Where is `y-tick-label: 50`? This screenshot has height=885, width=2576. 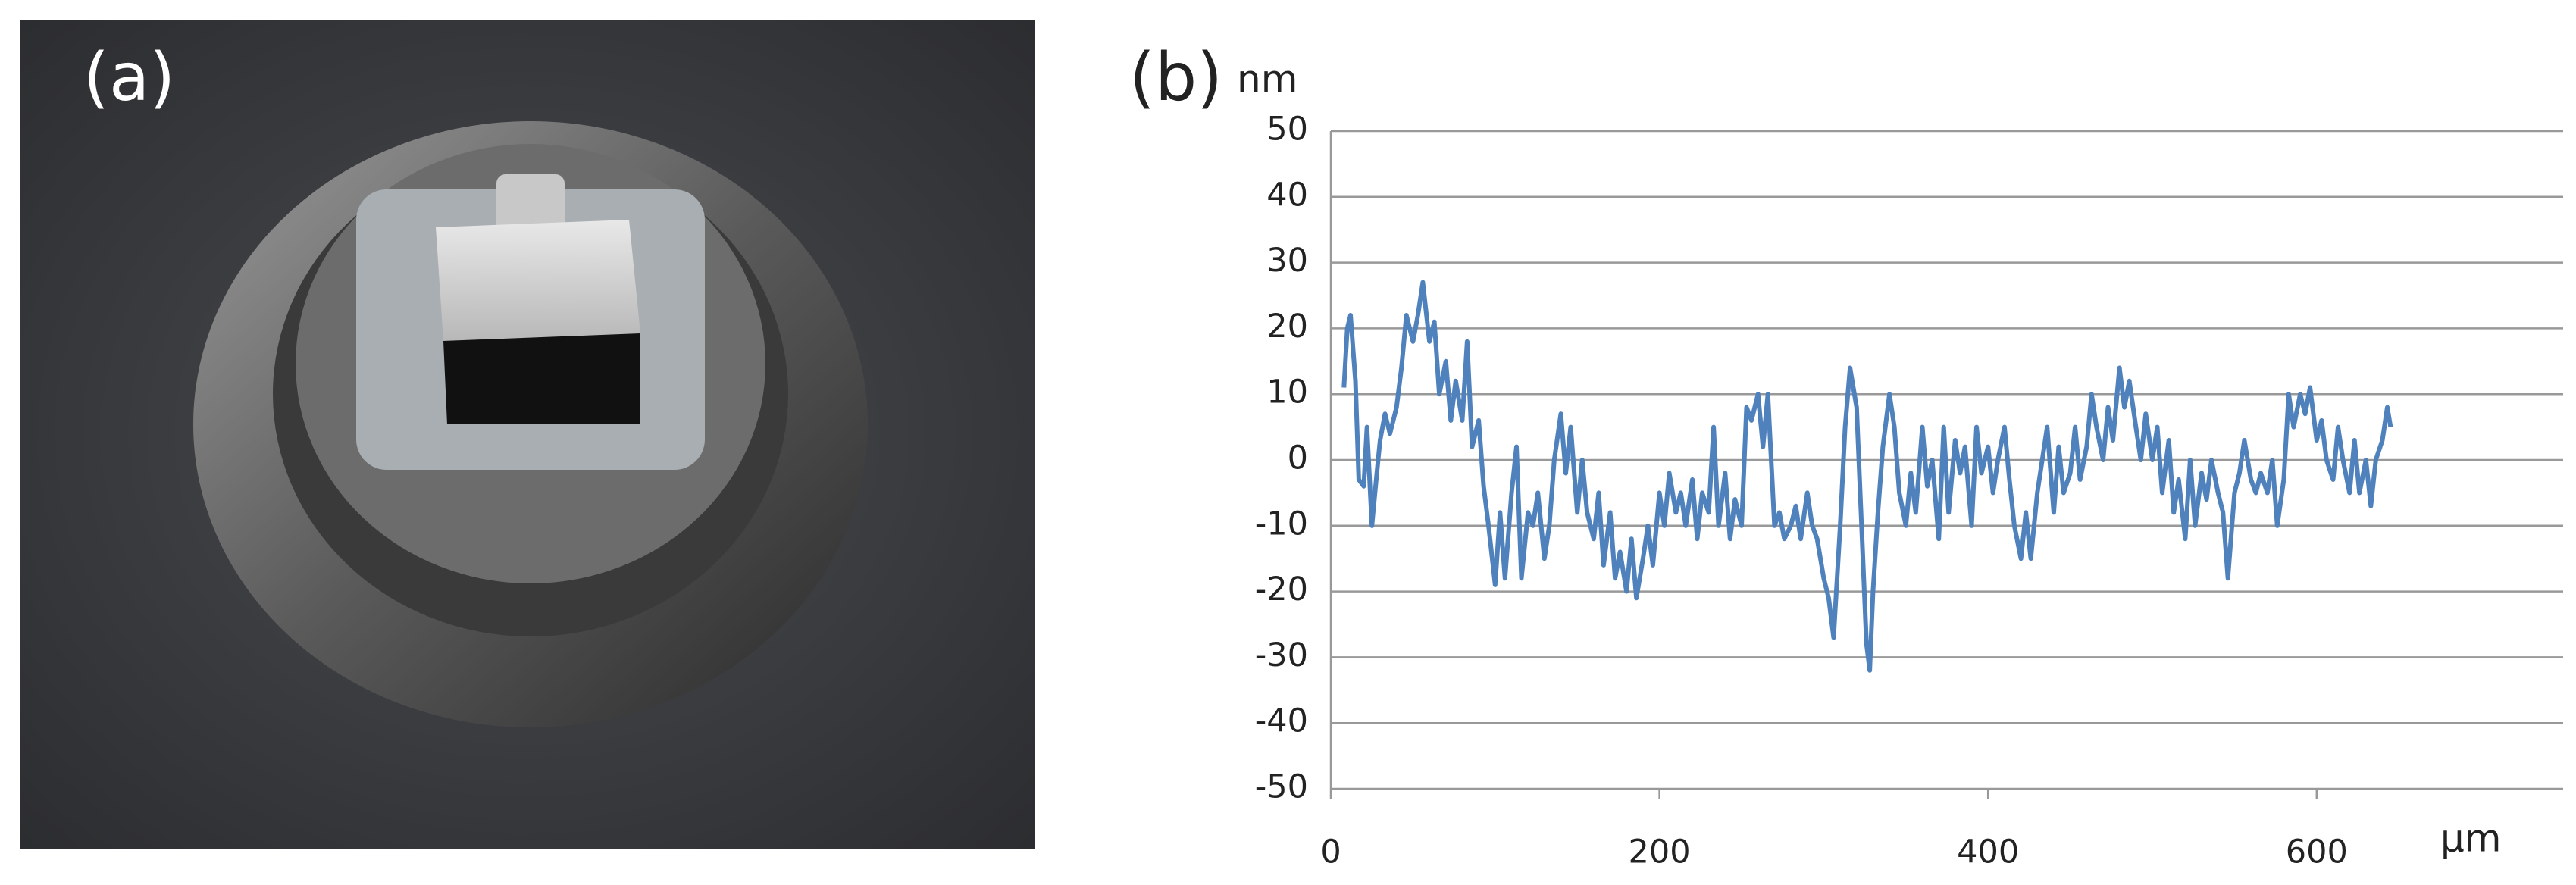
y-tick-label: 50 is located at coordinates (1287, 130).